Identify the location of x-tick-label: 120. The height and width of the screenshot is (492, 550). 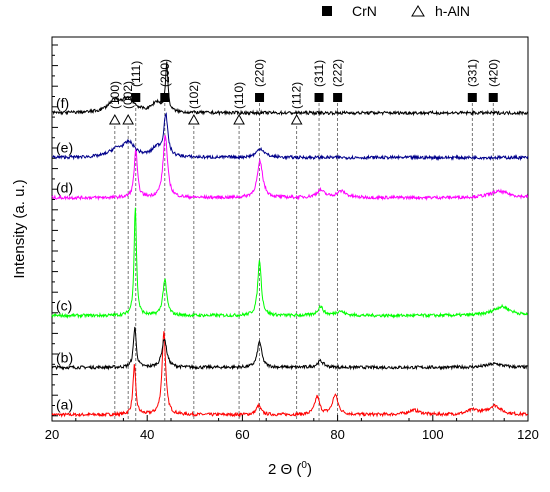
(528, 434).